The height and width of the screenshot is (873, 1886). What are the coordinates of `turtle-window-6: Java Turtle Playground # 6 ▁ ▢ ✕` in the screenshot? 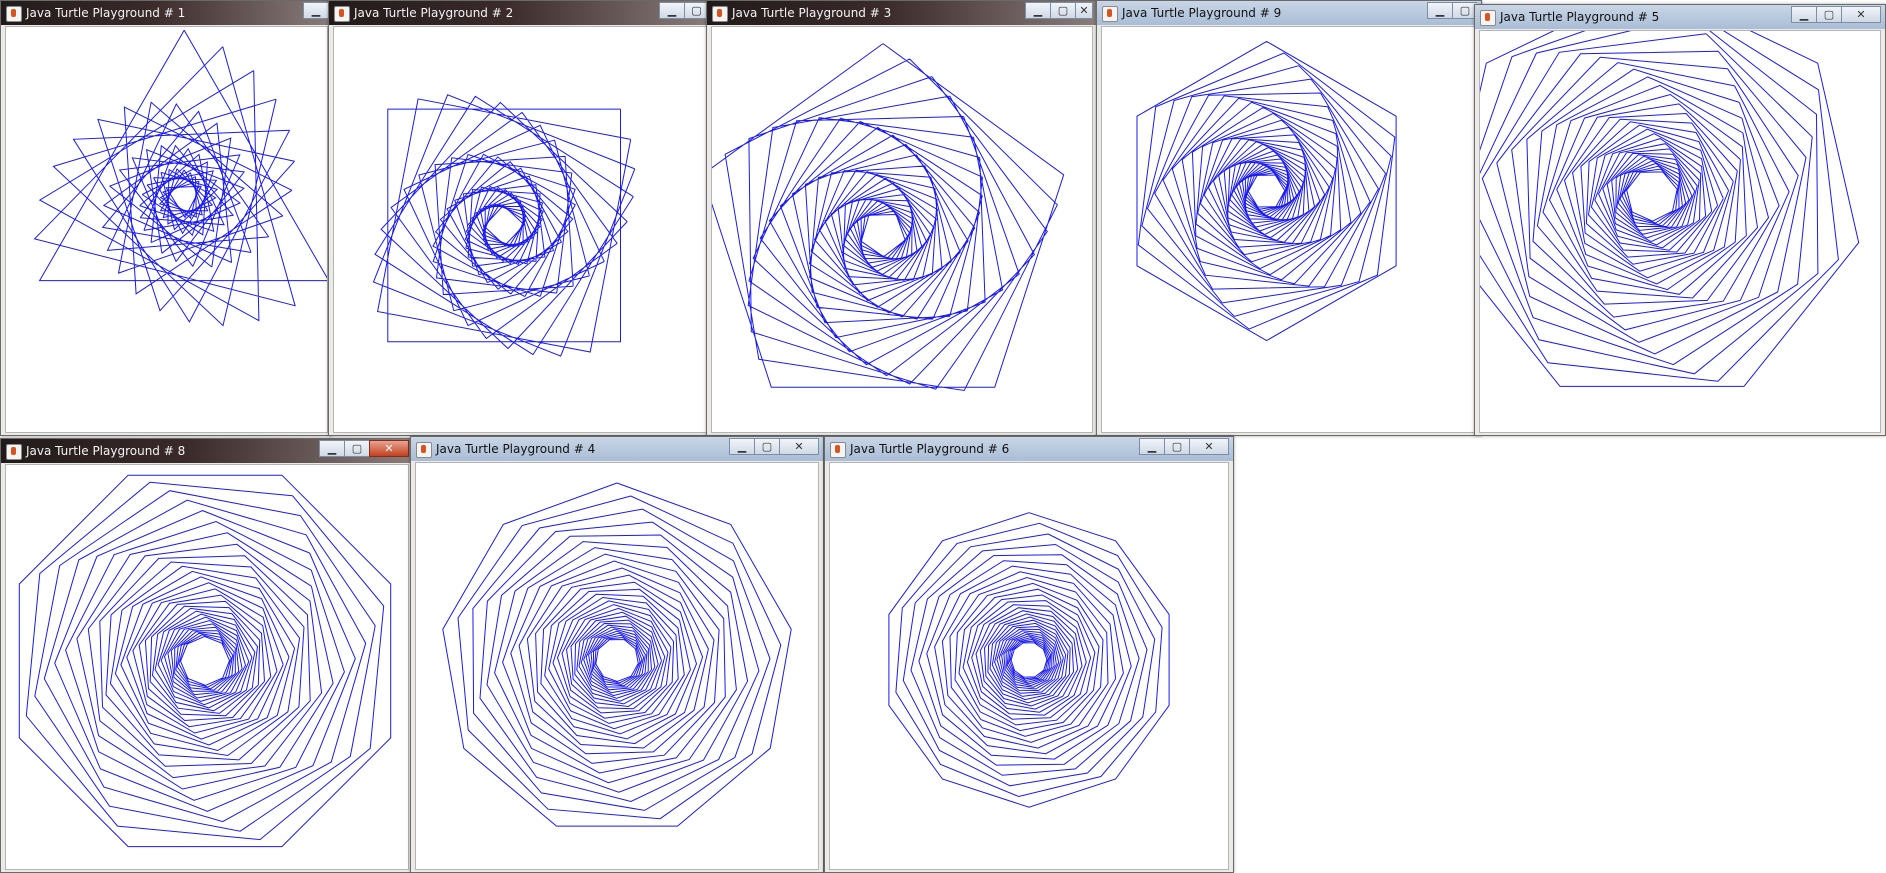 It's located at (1029, 654).